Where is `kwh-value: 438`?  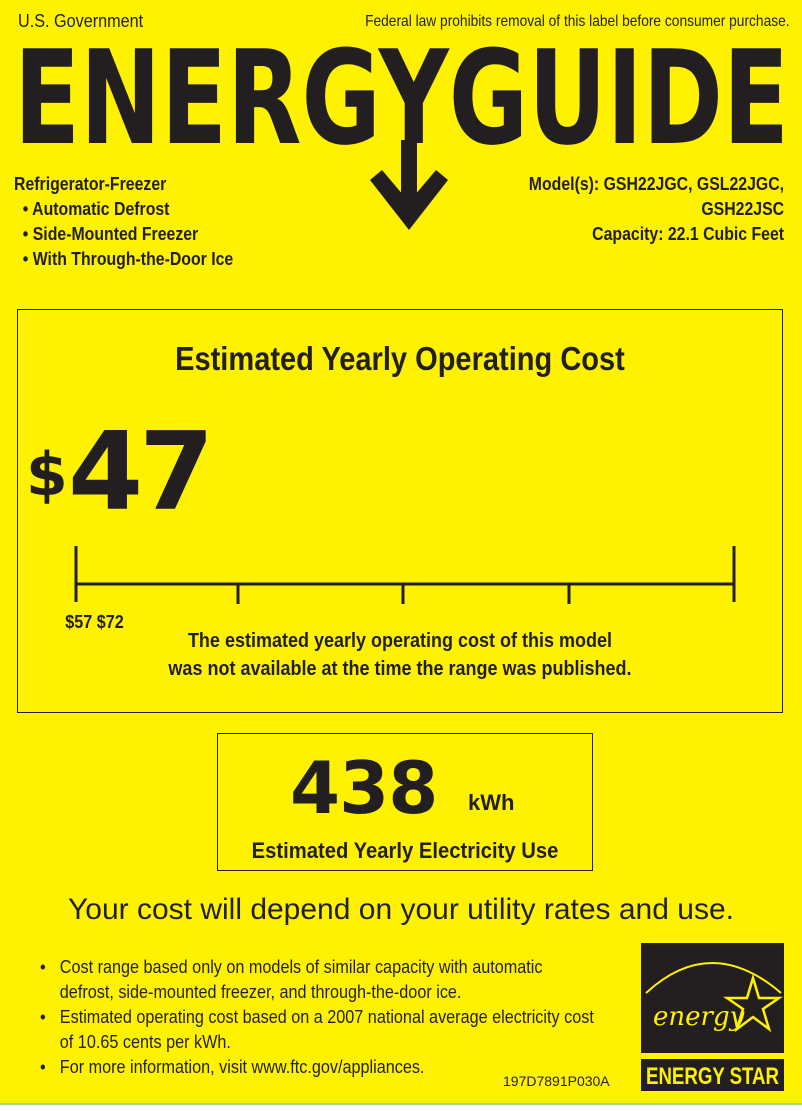 kwh-value: 438 is located at coordinates (364, 788).